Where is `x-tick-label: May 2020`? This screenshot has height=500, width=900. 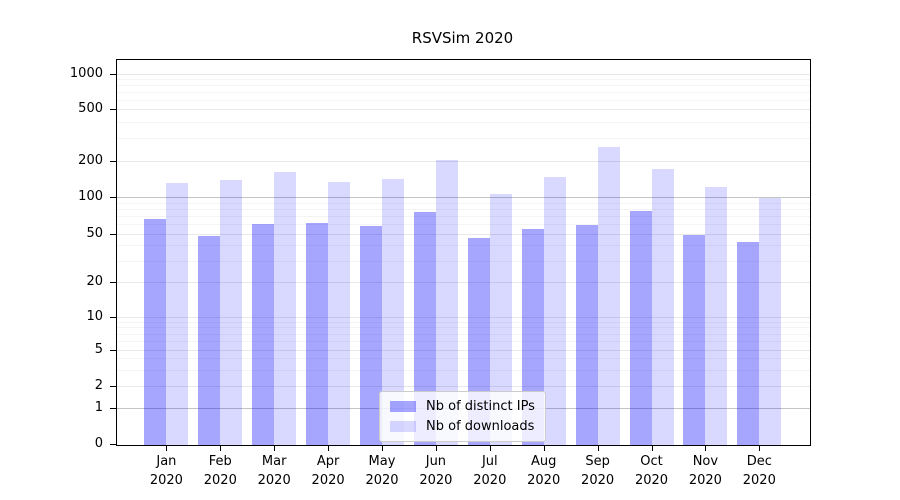
x-tick-label: May 2020 is located at coordinates (382, 471).